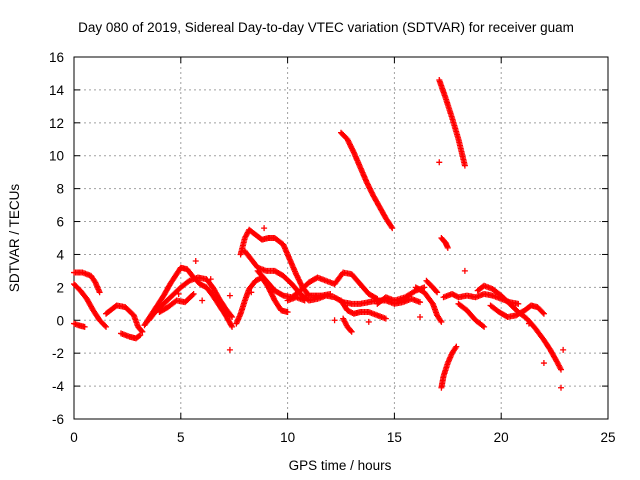  Describe the element at coordinates (74, 437) in the screenshot. I see `x-tick-label: 0` at that location.